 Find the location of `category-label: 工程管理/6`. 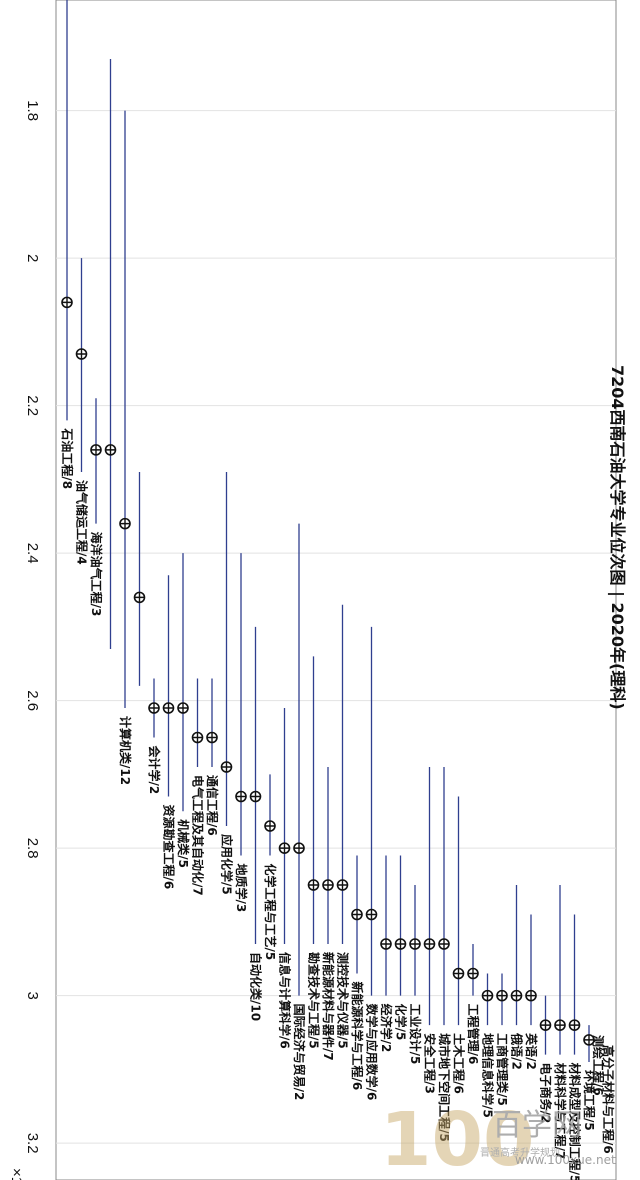

category-label: 工程管理/6 is located at coordinates (473, 1034).